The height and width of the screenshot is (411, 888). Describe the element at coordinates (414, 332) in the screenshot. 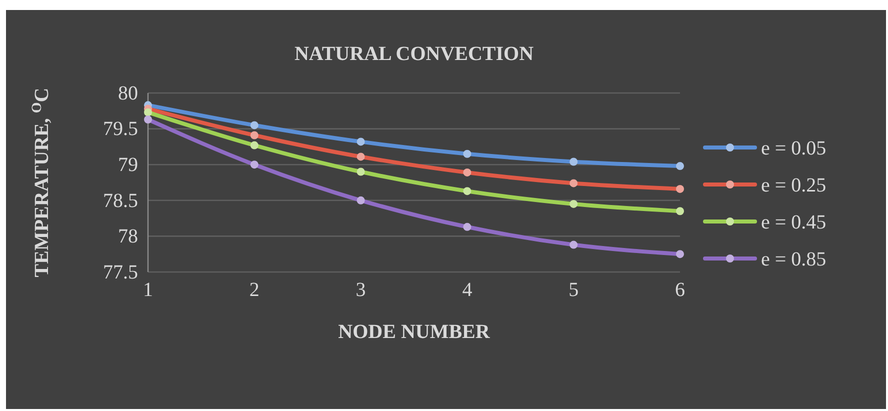

I see `x-axis-title: NODE NUMBER` at that location.